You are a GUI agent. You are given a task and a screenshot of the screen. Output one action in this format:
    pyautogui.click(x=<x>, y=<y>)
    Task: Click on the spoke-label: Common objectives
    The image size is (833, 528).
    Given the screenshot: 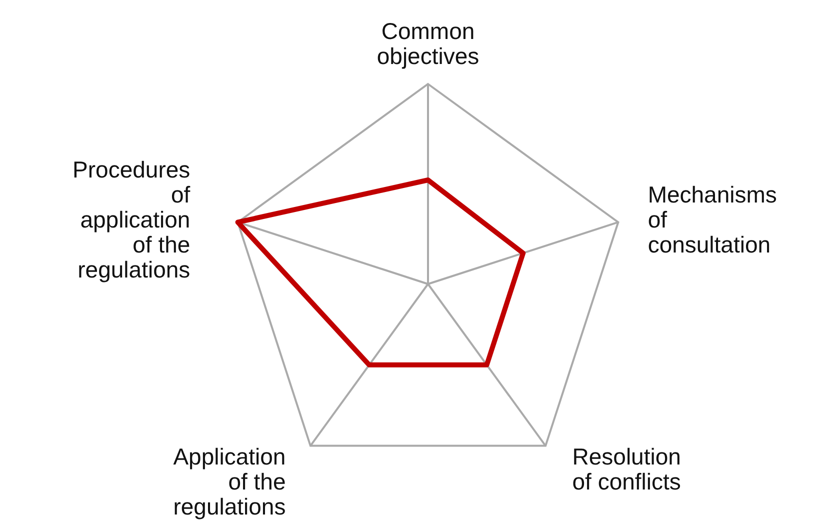 What is the action you would take?
    pyautogui.click(x=428, y=43)
    